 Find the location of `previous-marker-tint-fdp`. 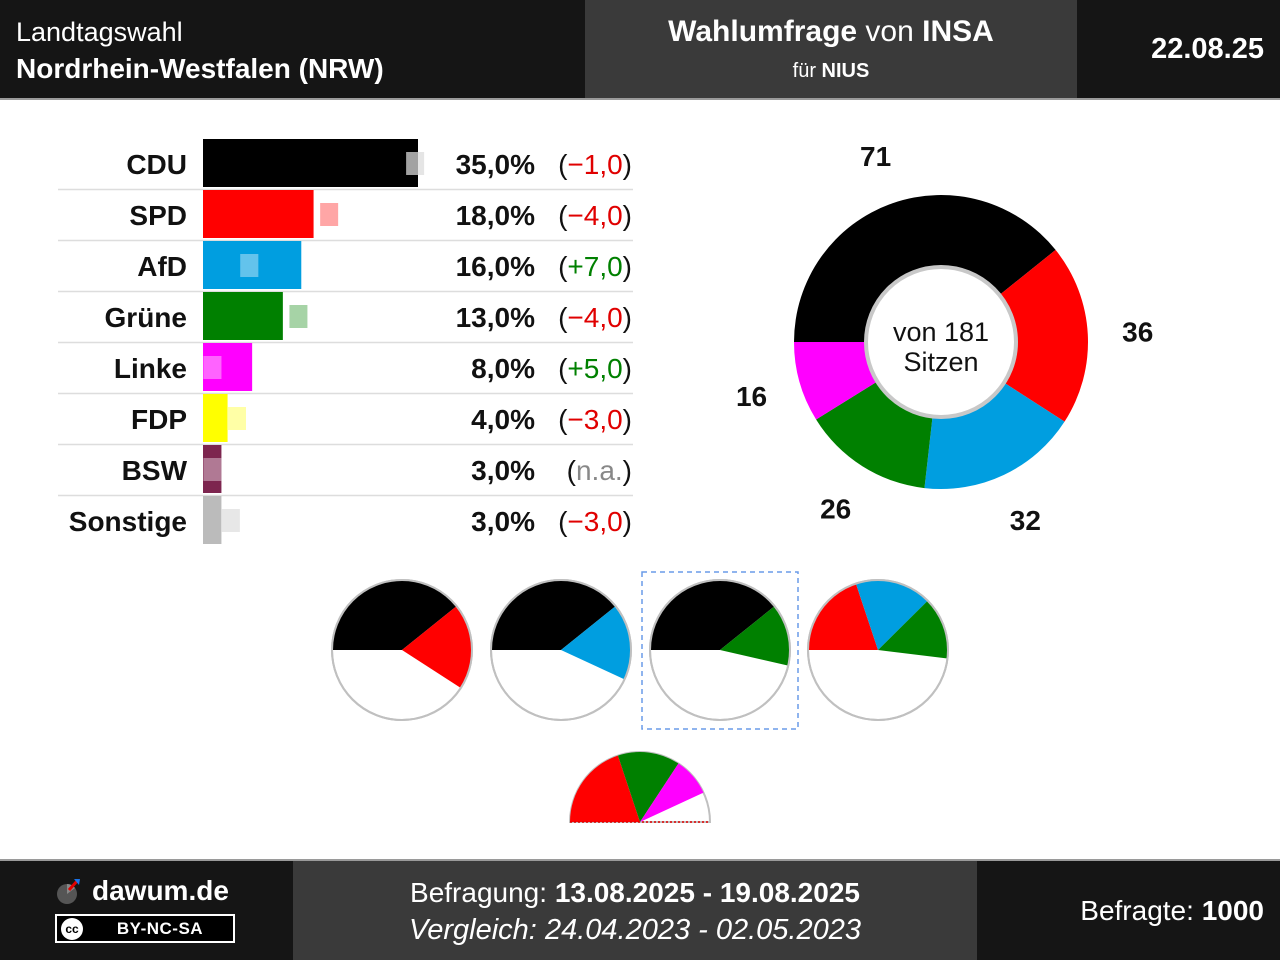

previous-marker-tint-fdp is located at coordinates (237, 418).